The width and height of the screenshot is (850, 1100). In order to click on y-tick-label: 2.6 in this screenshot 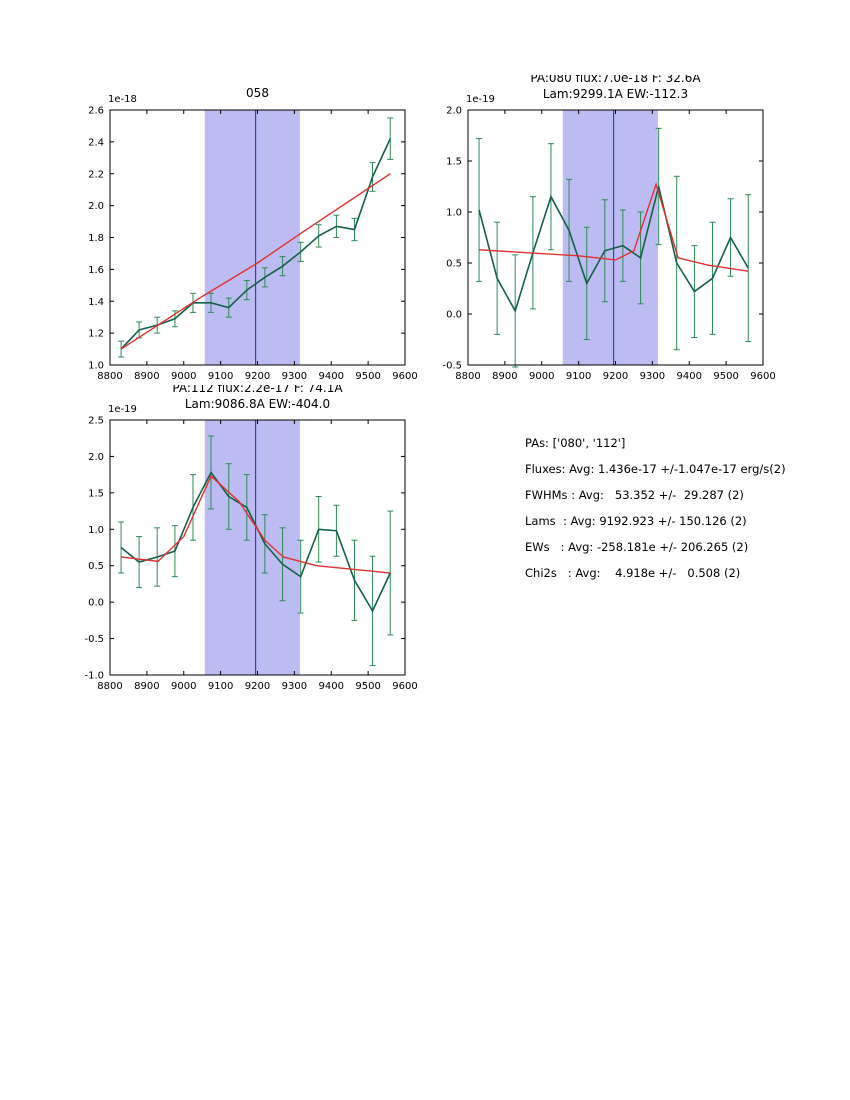, I will do `click(96, 111)`.